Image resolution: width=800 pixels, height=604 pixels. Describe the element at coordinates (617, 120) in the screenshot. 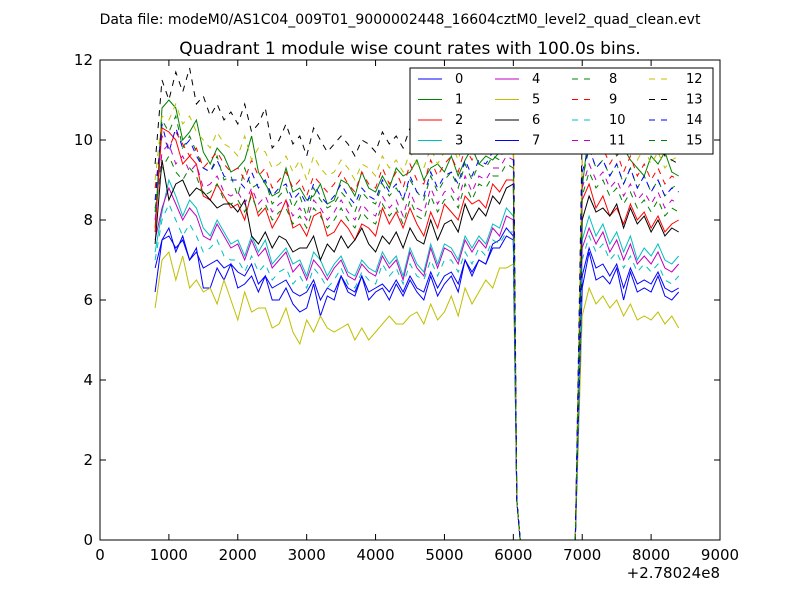

I see `legend-label-10: 10` at that location.